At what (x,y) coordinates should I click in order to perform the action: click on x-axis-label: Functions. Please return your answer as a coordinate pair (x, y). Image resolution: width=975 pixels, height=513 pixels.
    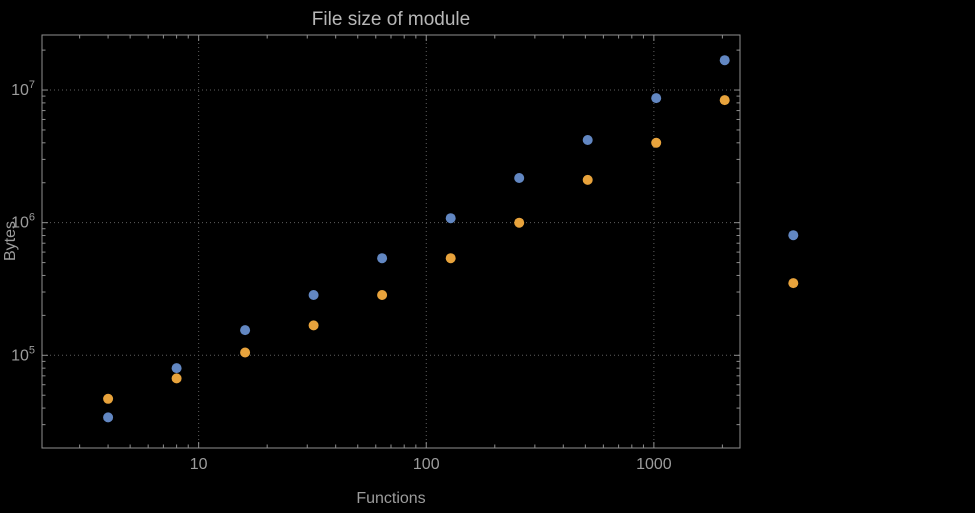
    Looking at the image, I should click on (390, 498).